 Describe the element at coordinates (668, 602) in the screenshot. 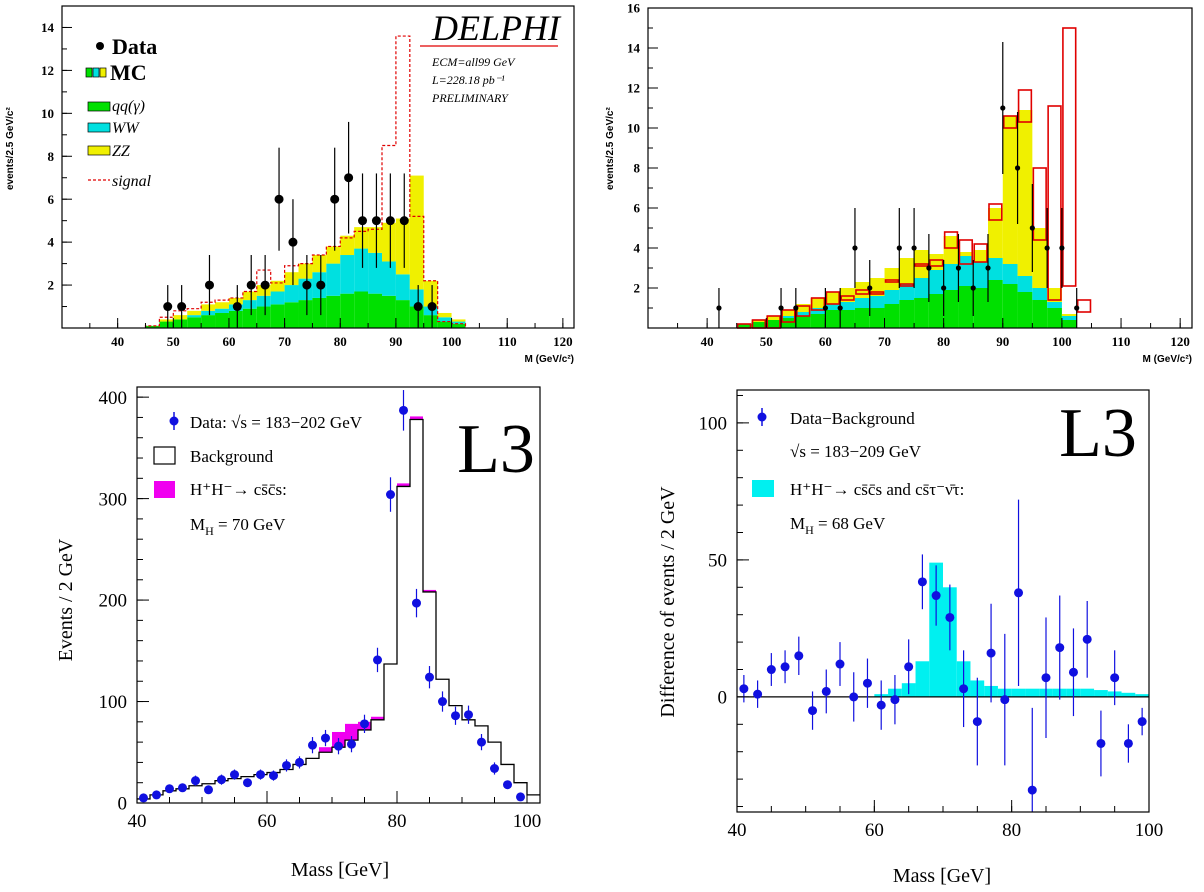

I see `l3-right-ylabel: Difference of events / 2 GeV` at that location.